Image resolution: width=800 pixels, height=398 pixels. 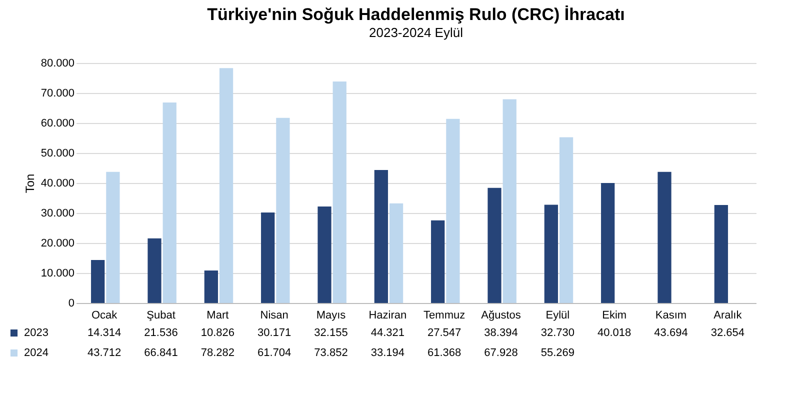 I want to click on data-label: 33.194, so click(x=387, y=353).